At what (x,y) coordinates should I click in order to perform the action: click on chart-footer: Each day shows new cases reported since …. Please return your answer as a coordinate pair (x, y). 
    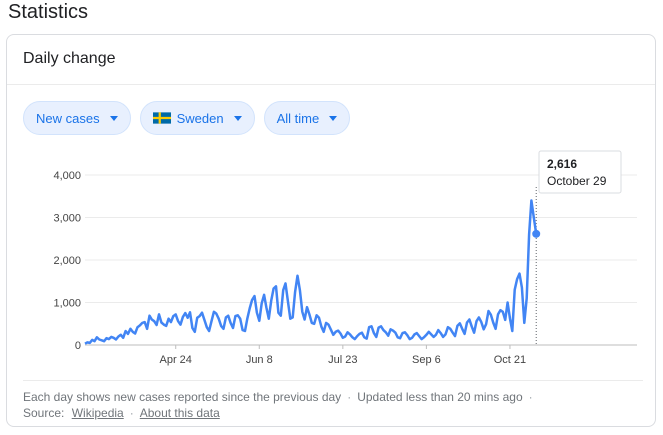
    Looking at the image, I should click on (333, 400).